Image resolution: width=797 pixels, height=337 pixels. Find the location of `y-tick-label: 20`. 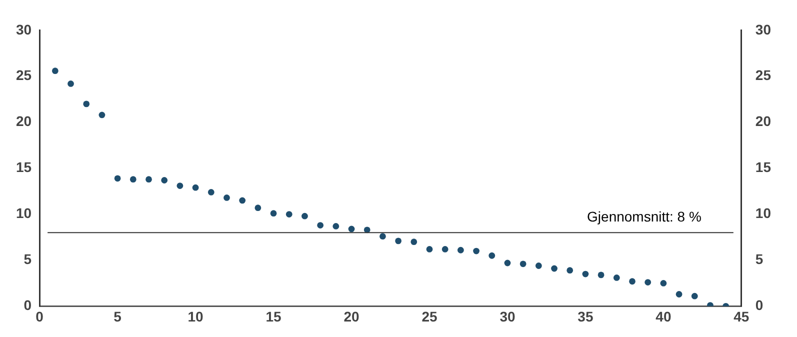

y-tick-label: 20 is located at coordinates (24, 121).